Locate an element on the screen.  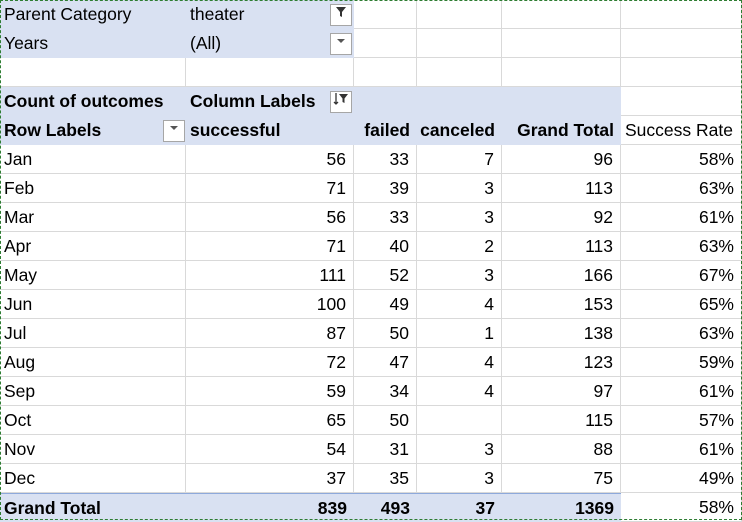
row-label: Jul is located at coordinates (93, 333).